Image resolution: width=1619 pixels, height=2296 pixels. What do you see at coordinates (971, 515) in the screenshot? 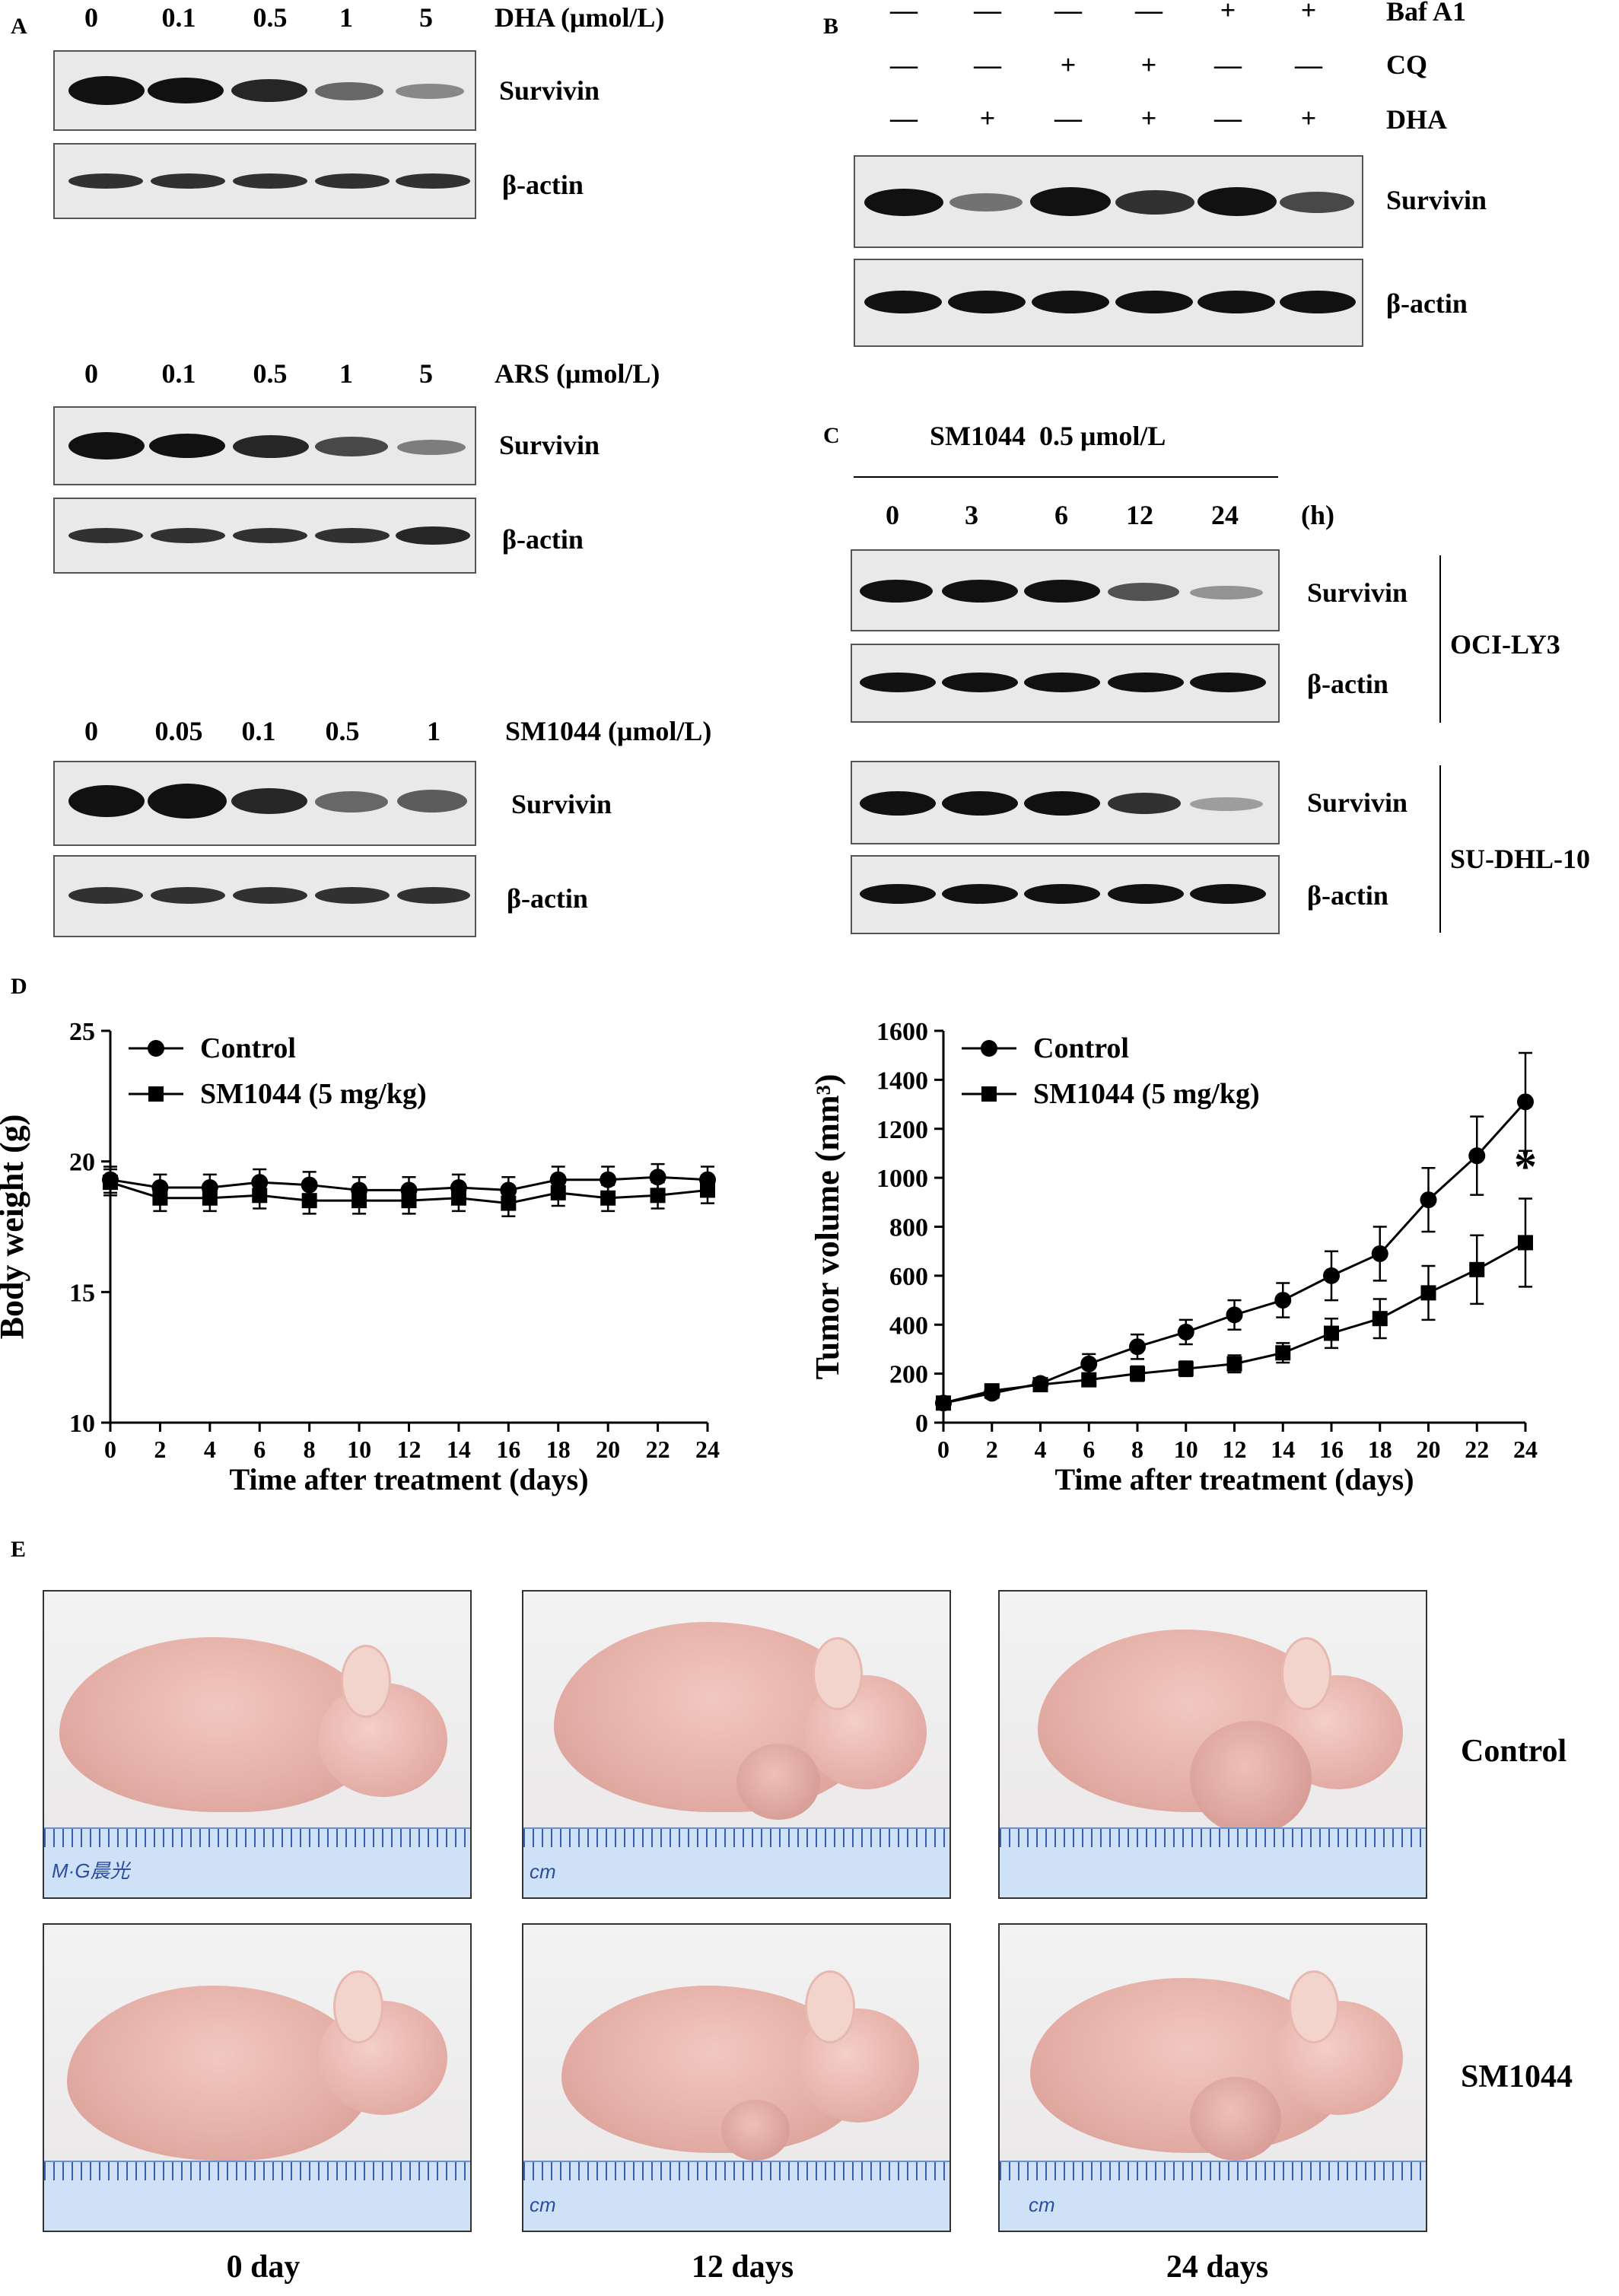
I see `lane-label: 3` at bounding box center [971, 515].